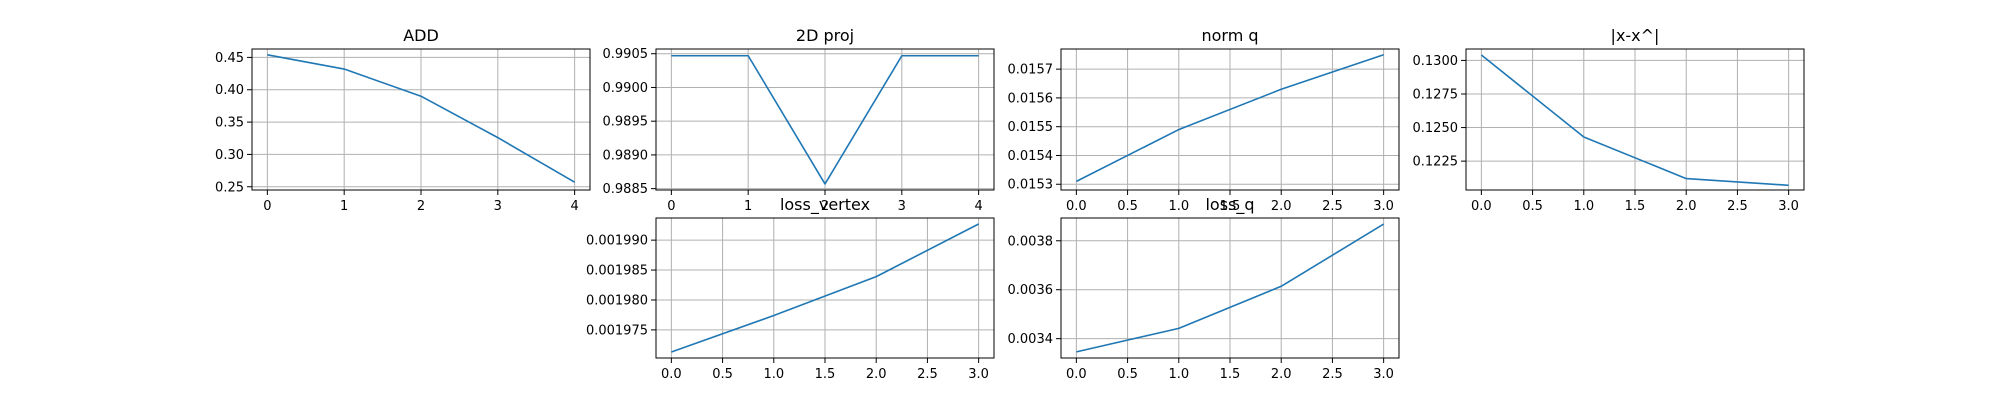 This screenshot has width=2000, height=400. What do you see at coordinates (1281, 374) in the screenshot?
I see `loss-q-xtick-label-4: 2.0` at bounding box center [1281, 374].